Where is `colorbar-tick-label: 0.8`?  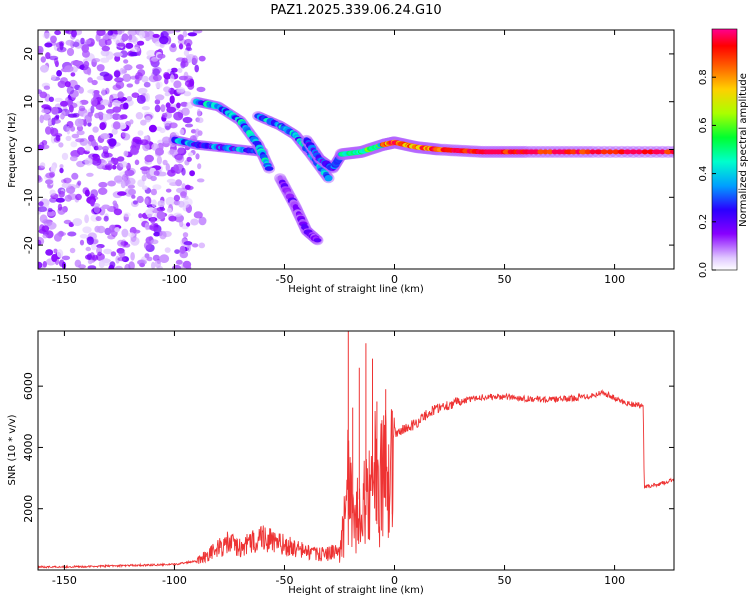
colorbar-tick-label: 0.8 is located at coordinates (703, 77).